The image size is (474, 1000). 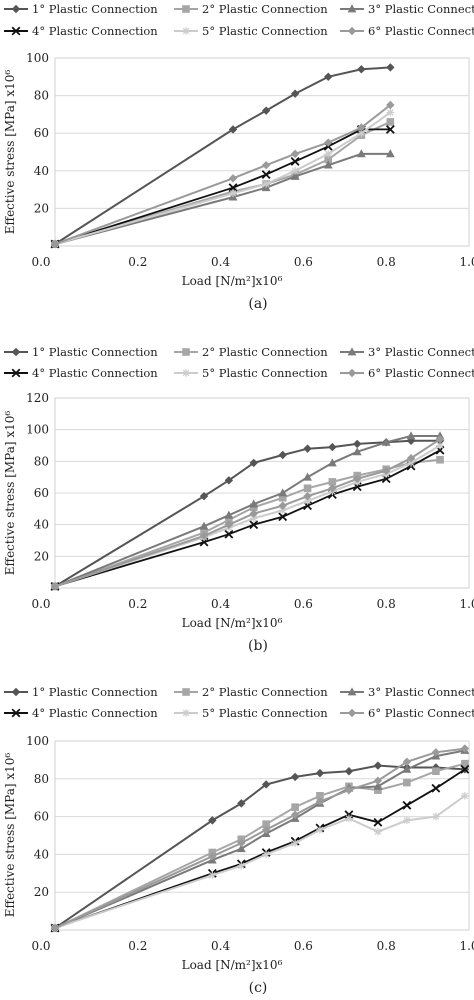 What do you see at coordinates (386, 604) in the screenshot?
I see `x-tick-label: 0.8` at bounding box center [386, 604].